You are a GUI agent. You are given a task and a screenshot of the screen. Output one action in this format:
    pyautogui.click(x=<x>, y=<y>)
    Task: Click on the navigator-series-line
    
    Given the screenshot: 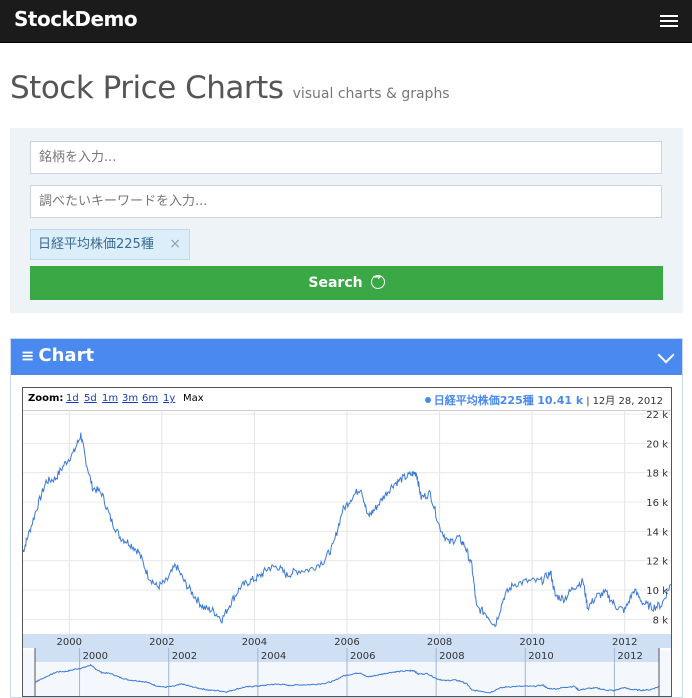 What is the action you would take?
    pyautogui.click(x=346, y=678)
    